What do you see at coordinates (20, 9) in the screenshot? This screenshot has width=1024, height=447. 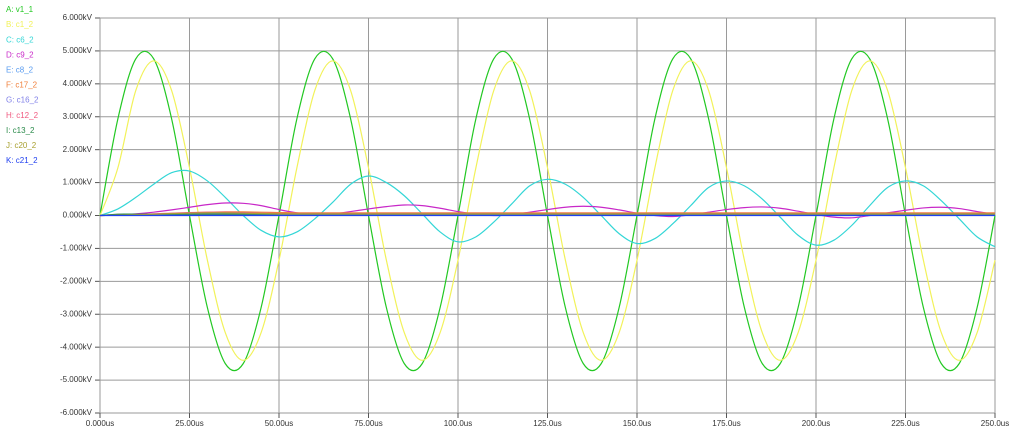 I see `legend-entry: A: v1_1` at bounding box center [20, 9].